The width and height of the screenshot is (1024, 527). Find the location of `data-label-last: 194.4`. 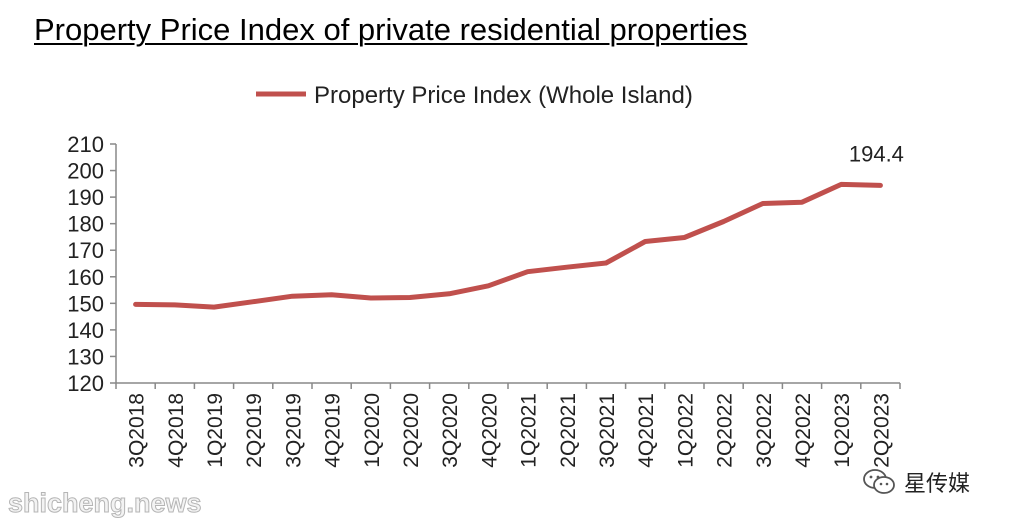

data-label-last: 194.4 is located at coordinates (876, 153).